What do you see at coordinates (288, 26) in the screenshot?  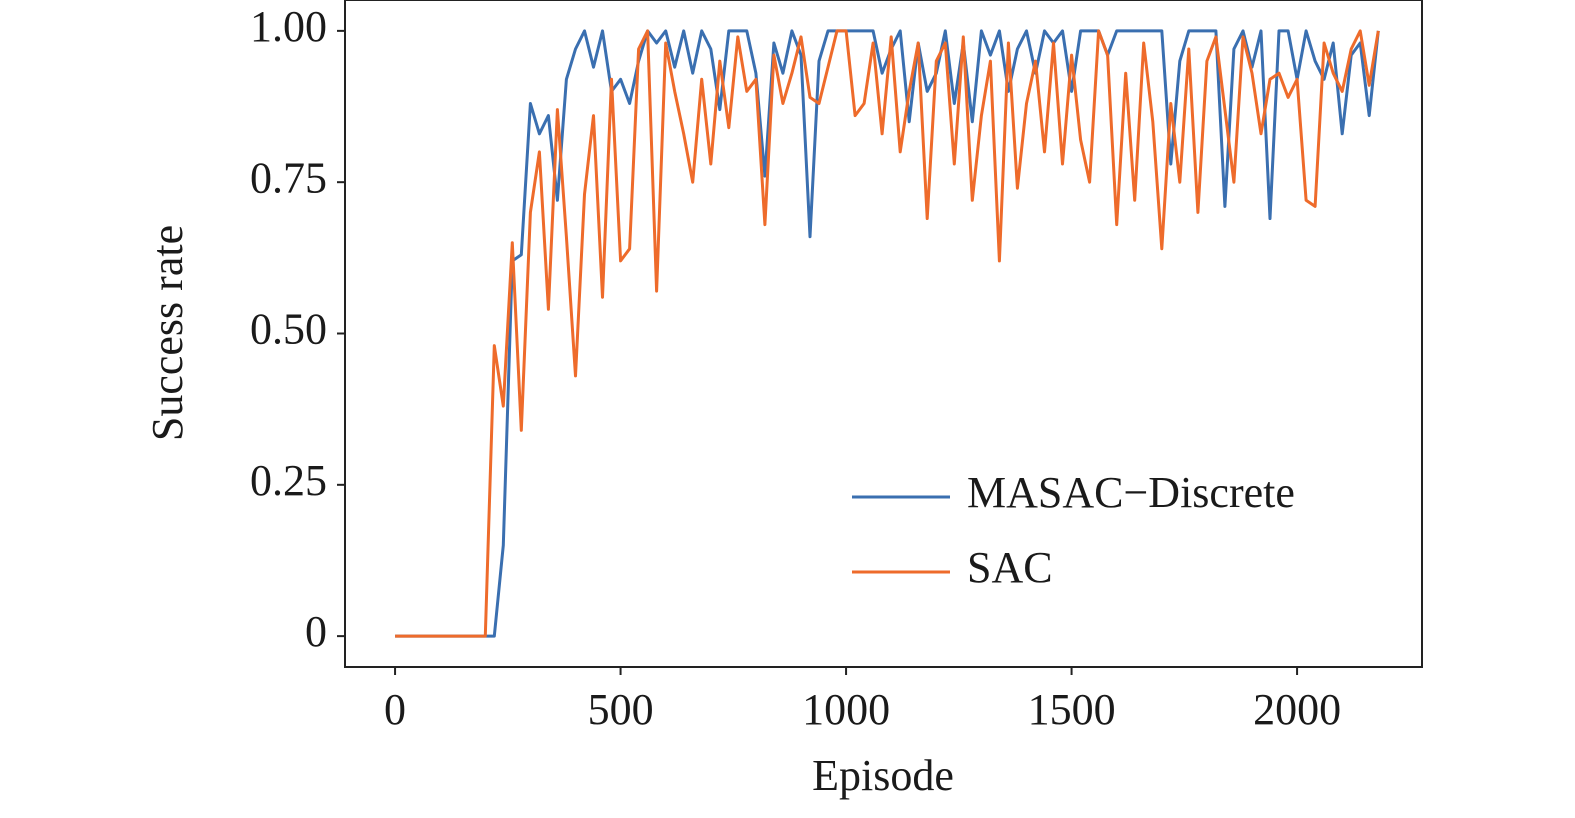 I see `y-tick-label: 1.00` at bounding box center [288, 26].